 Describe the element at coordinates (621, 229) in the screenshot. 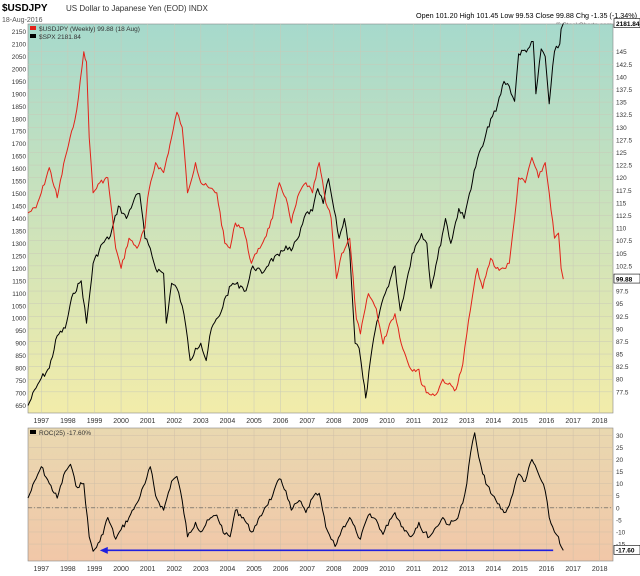

I see `y-tick-label-right: 110` at that location.